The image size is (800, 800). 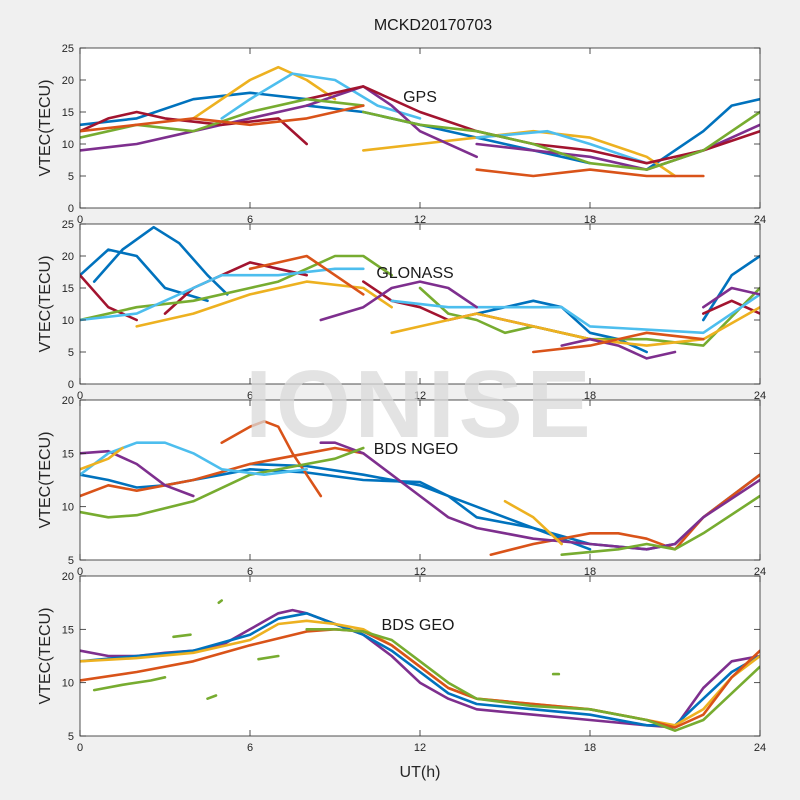 I want to click on x-tick-label-bds-geo: 24, so click(x=760, y=748).